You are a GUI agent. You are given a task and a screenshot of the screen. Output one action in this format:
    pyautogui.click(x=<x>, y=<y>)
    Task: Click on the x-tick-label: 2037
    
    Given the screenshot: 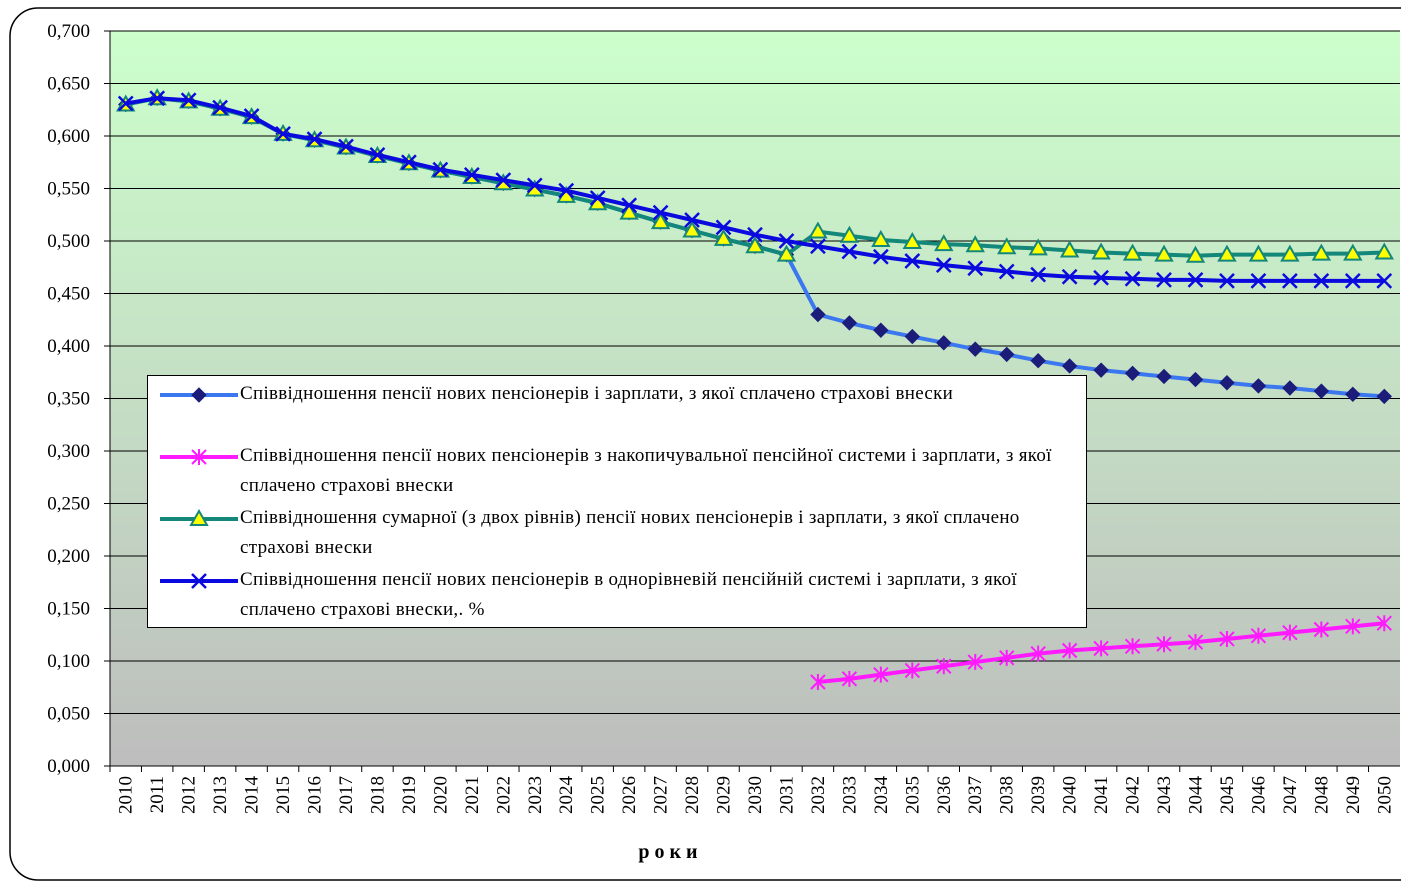 What is the action you would take?
    pyautogui.click(x=975, y=795)
    